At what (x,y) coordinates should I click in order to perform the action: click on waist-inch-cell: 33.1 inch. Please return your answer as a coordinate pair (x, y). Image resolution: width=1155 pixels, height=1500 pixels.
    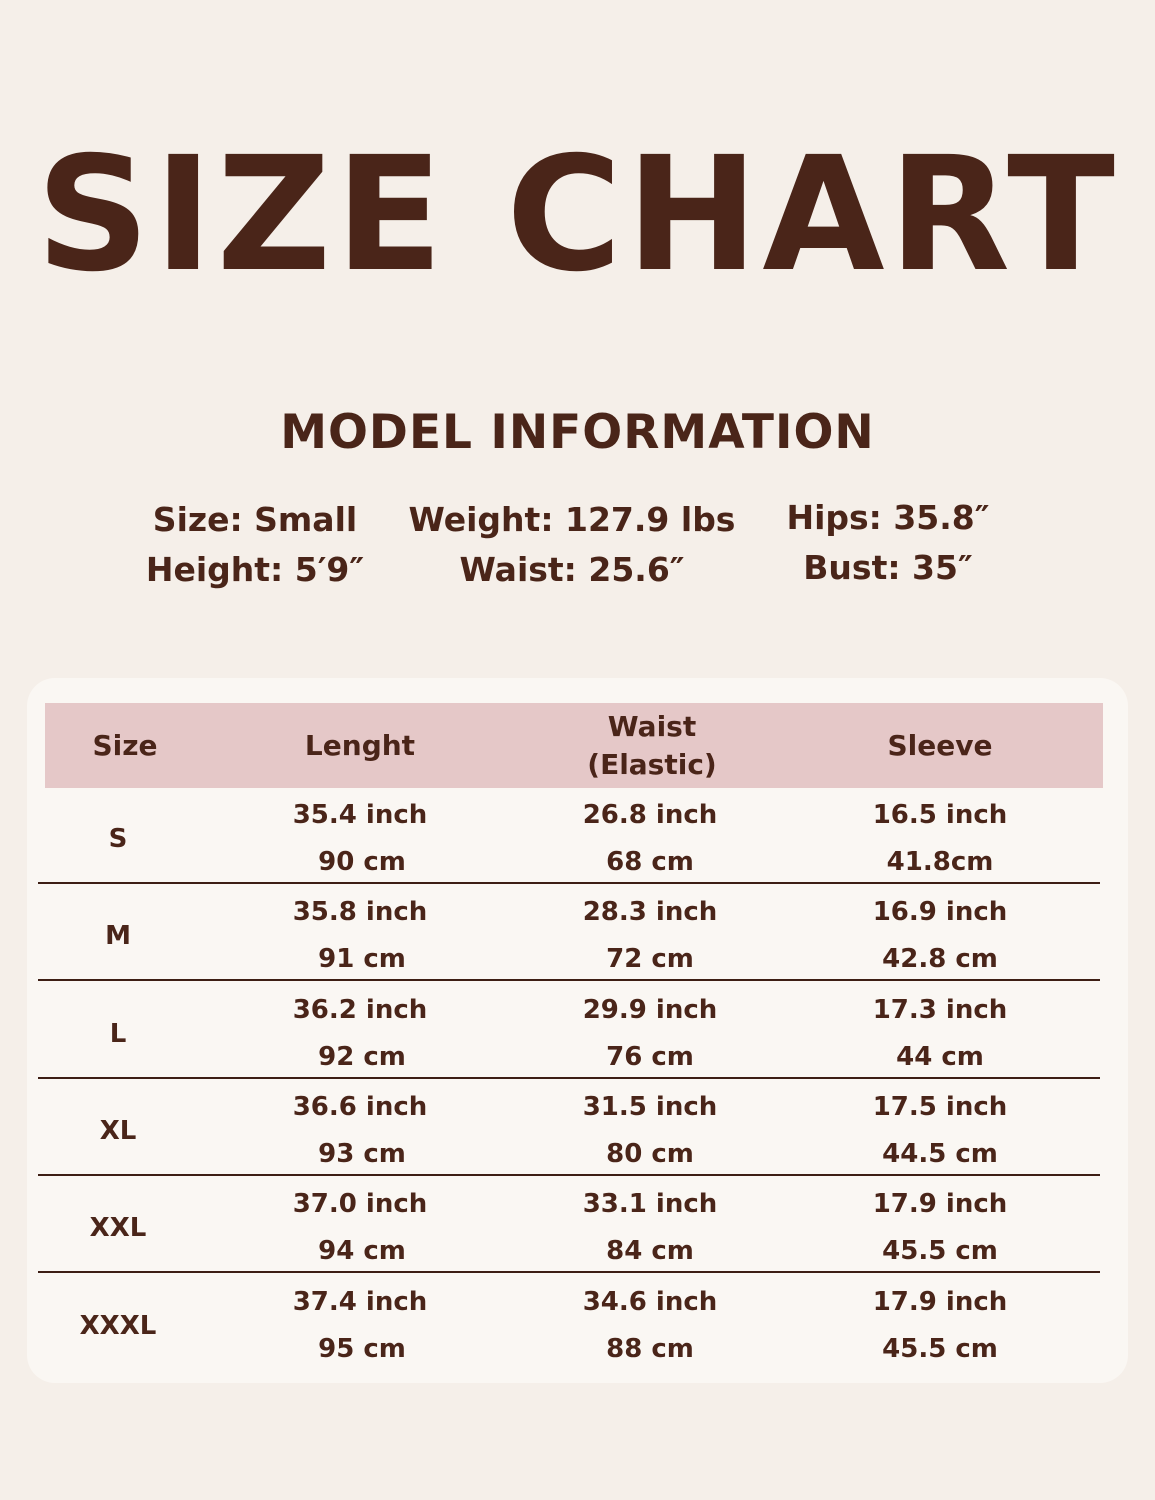
    Looking at the image, I should click on (650, 1204).